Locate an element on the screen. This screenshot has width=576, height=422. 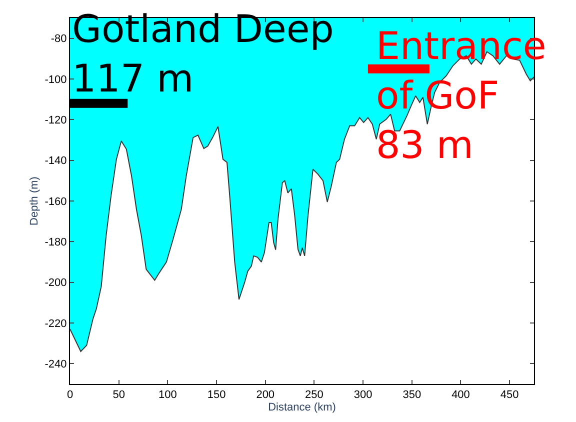
y-tick-label: -240 is located at coordinates (55, 364).